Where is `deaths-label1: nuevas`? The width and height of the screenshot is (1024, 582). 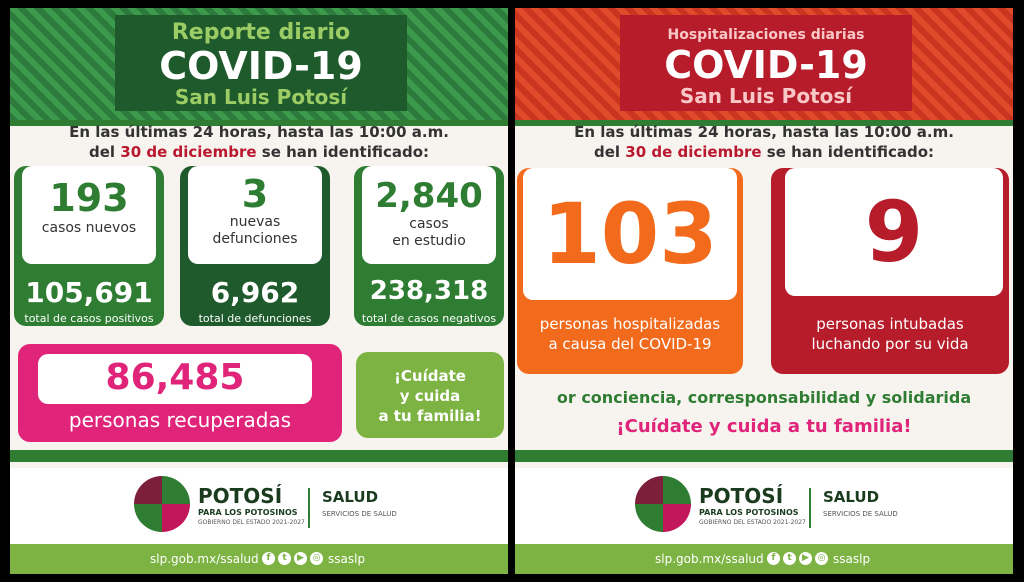
deaths-label1: nuevas is located at coordinates (255, 222).